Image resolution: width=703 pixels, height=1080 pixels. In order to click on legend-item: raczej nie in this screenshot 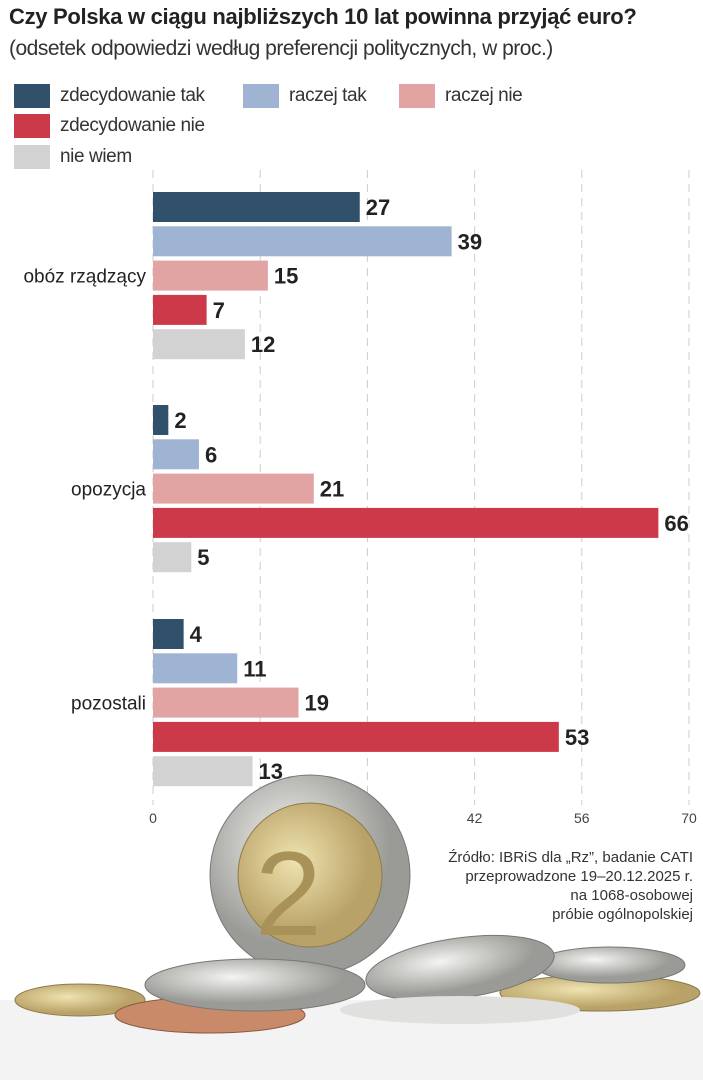, I will do `click(461, 96)`.